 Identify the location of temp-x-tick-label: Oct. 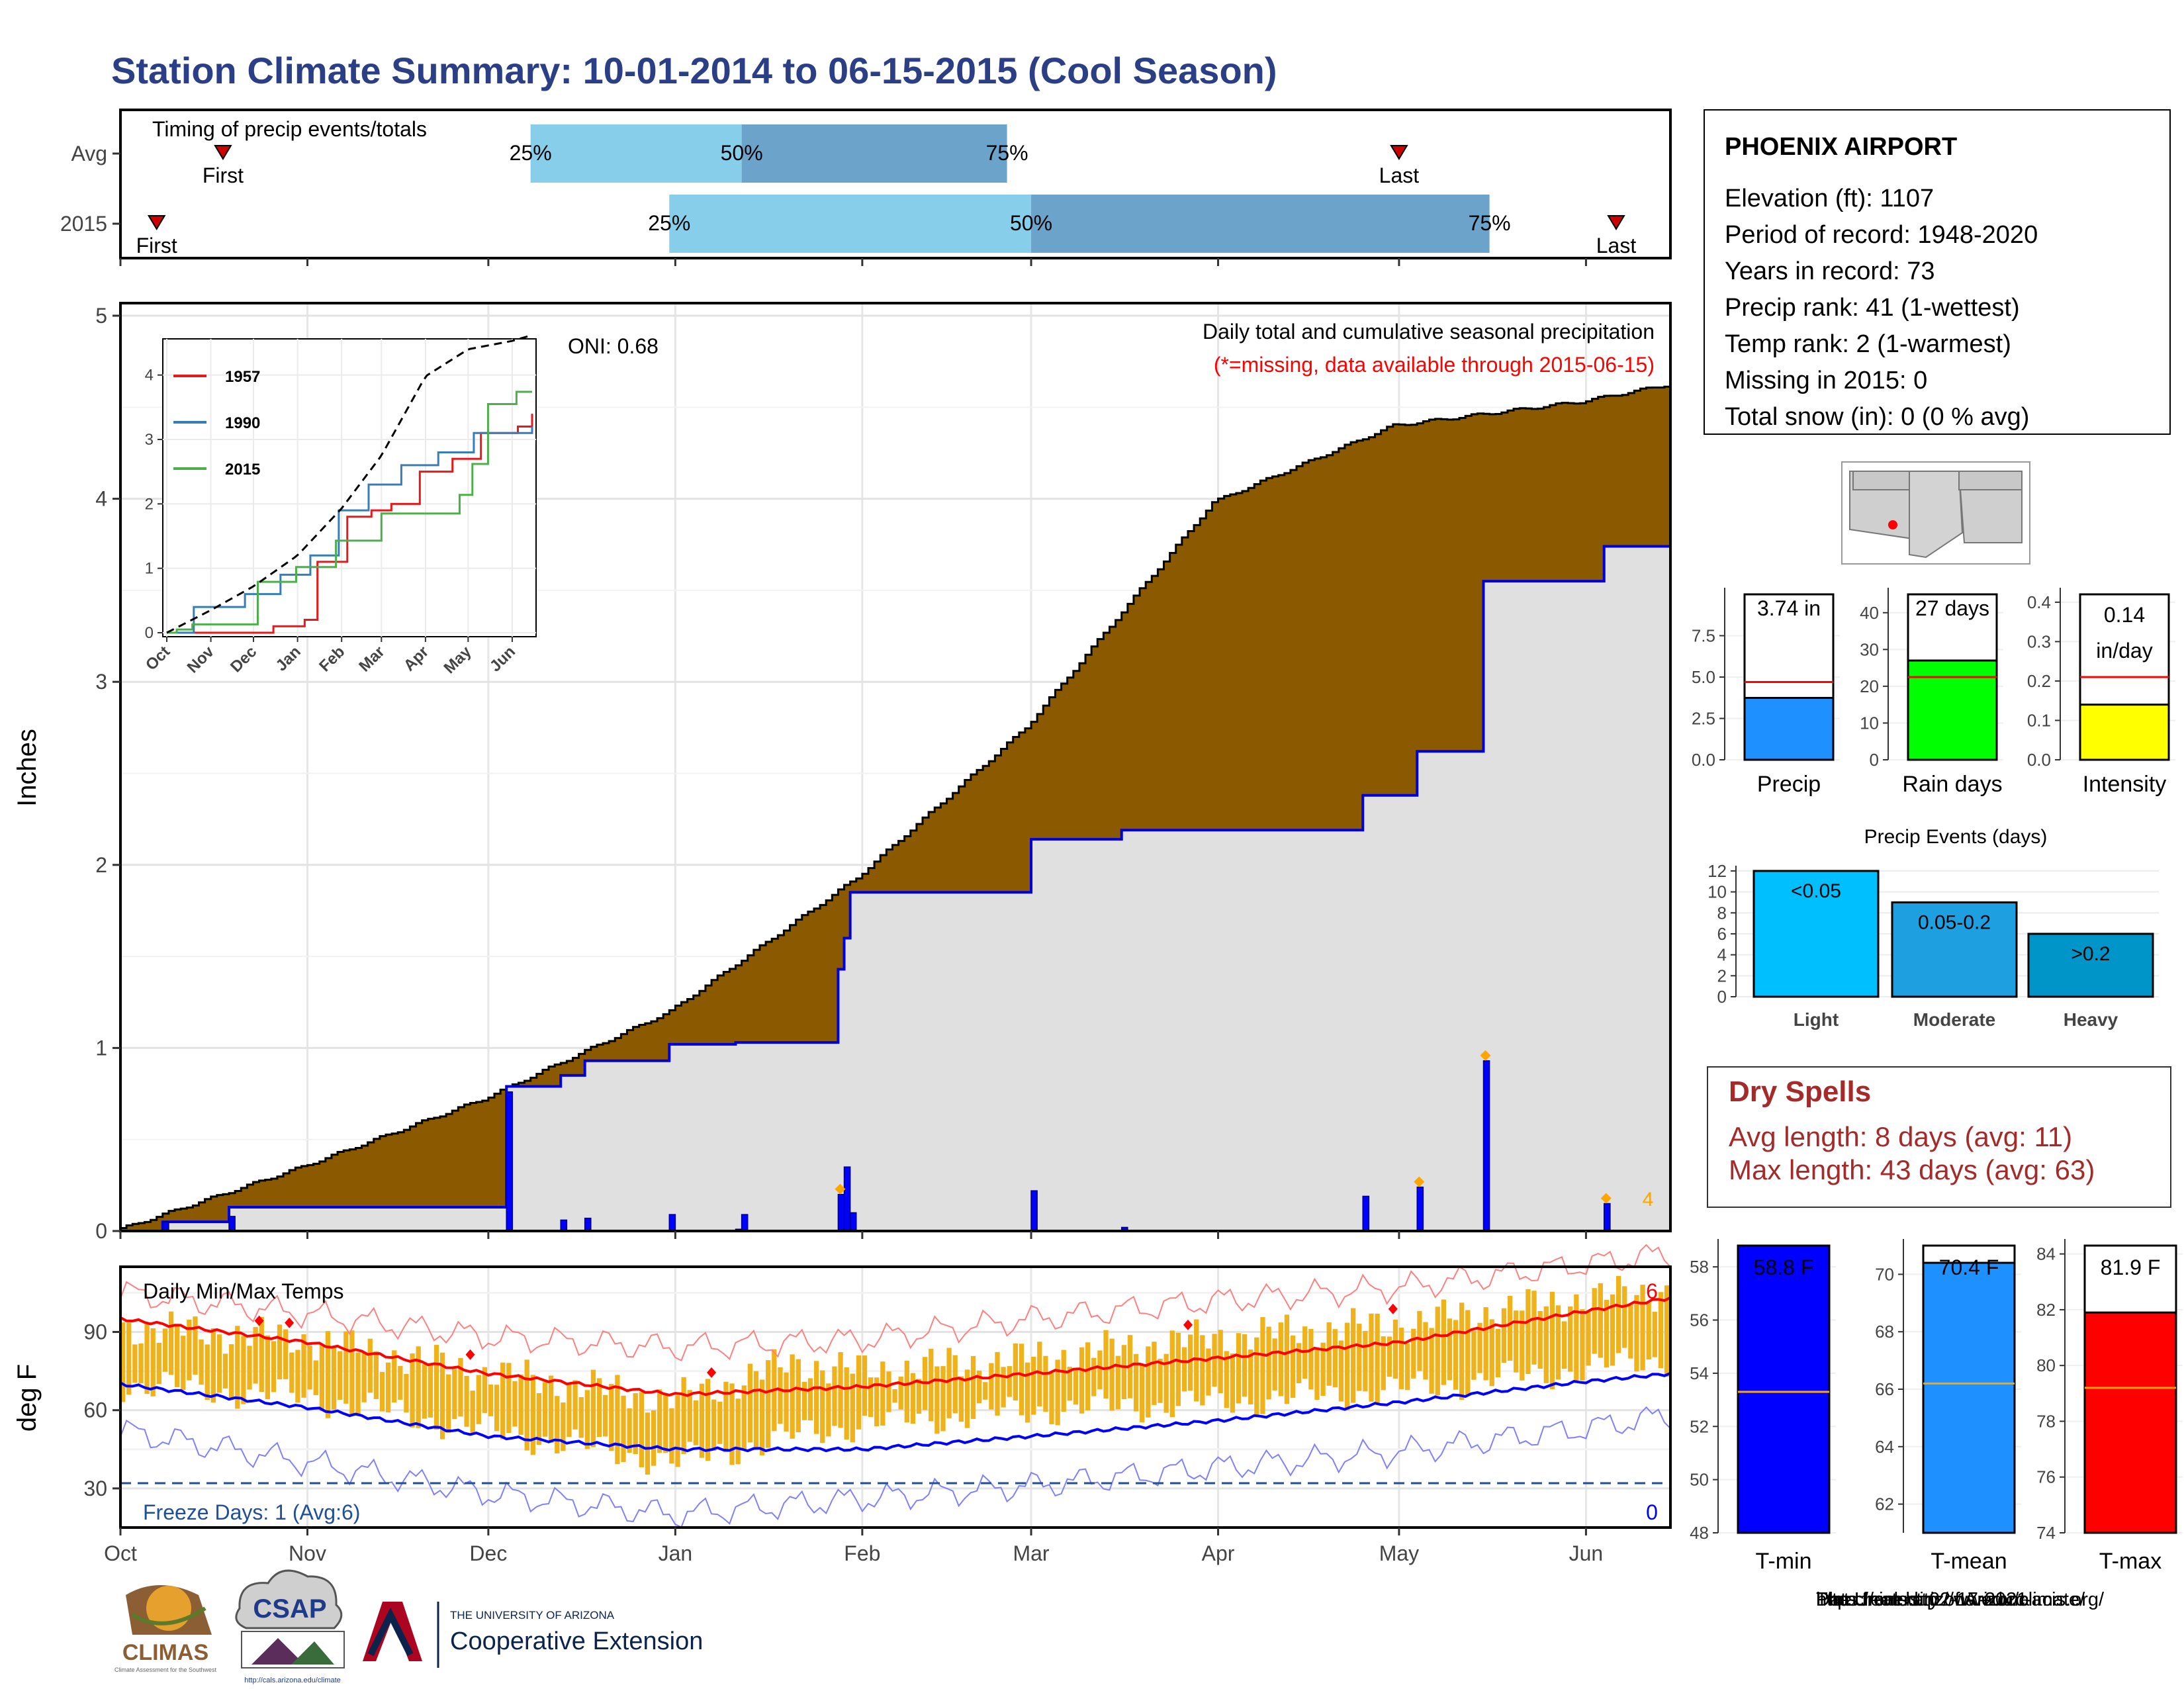
(121, 1553).